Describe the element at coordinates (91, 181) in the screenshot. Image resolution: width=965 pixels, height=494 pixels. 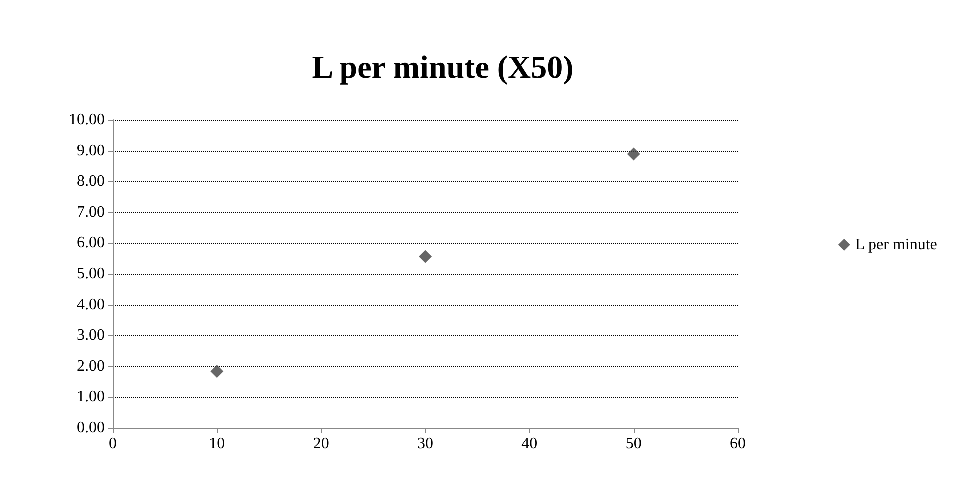
I see `y-tick-label: 8.00` at that location.